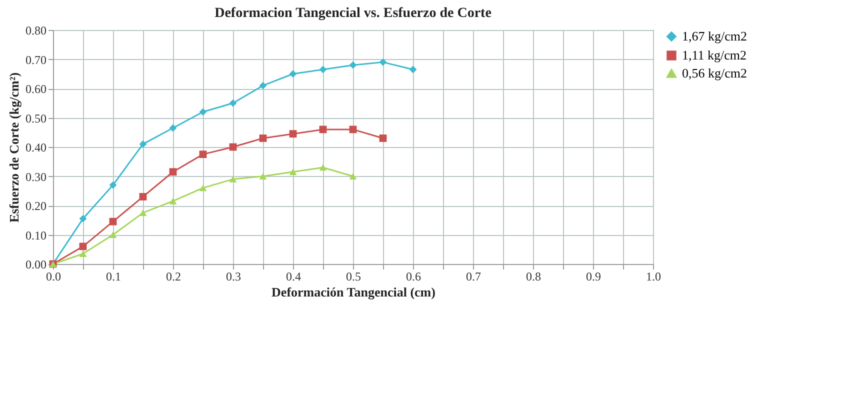 This screenshot has height=408, width=841. What do you see at coordinates (233, 277) in the screenshot?
I see `x-tick-label: 0.3` at bounding box center [233, 277].